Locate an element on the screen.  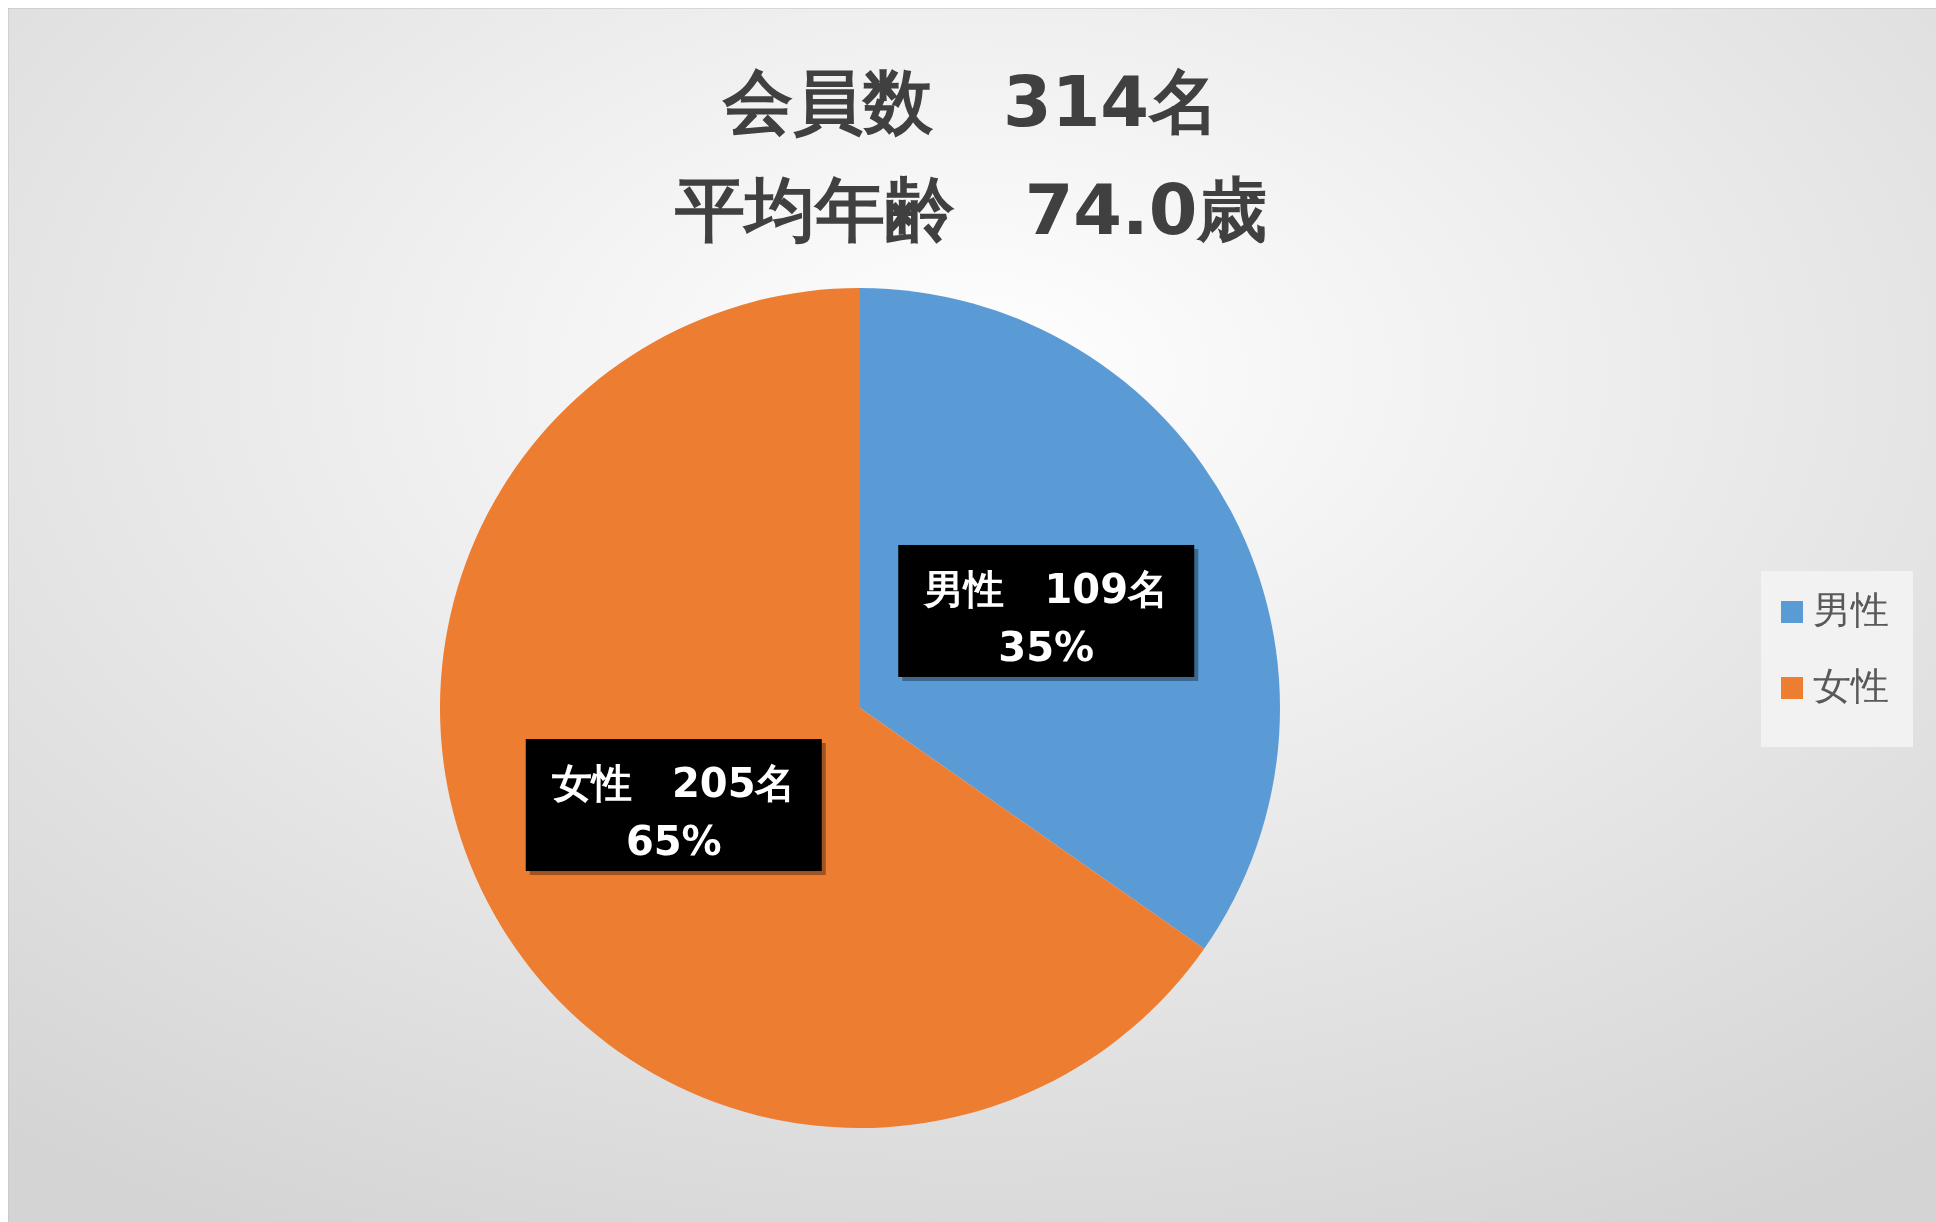
data-label: 女性 205名 65% is located at coordinates (674, 812).